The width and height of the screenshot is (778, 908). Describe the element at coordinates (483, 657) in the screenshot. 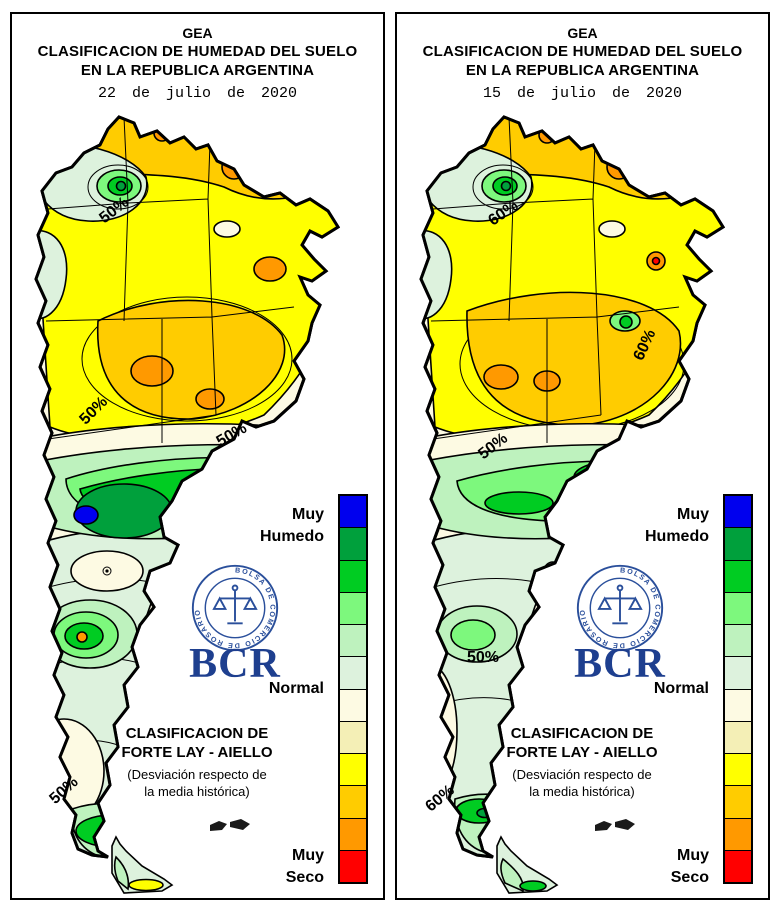

I see `contour-percentage-label: 50%` at that location.